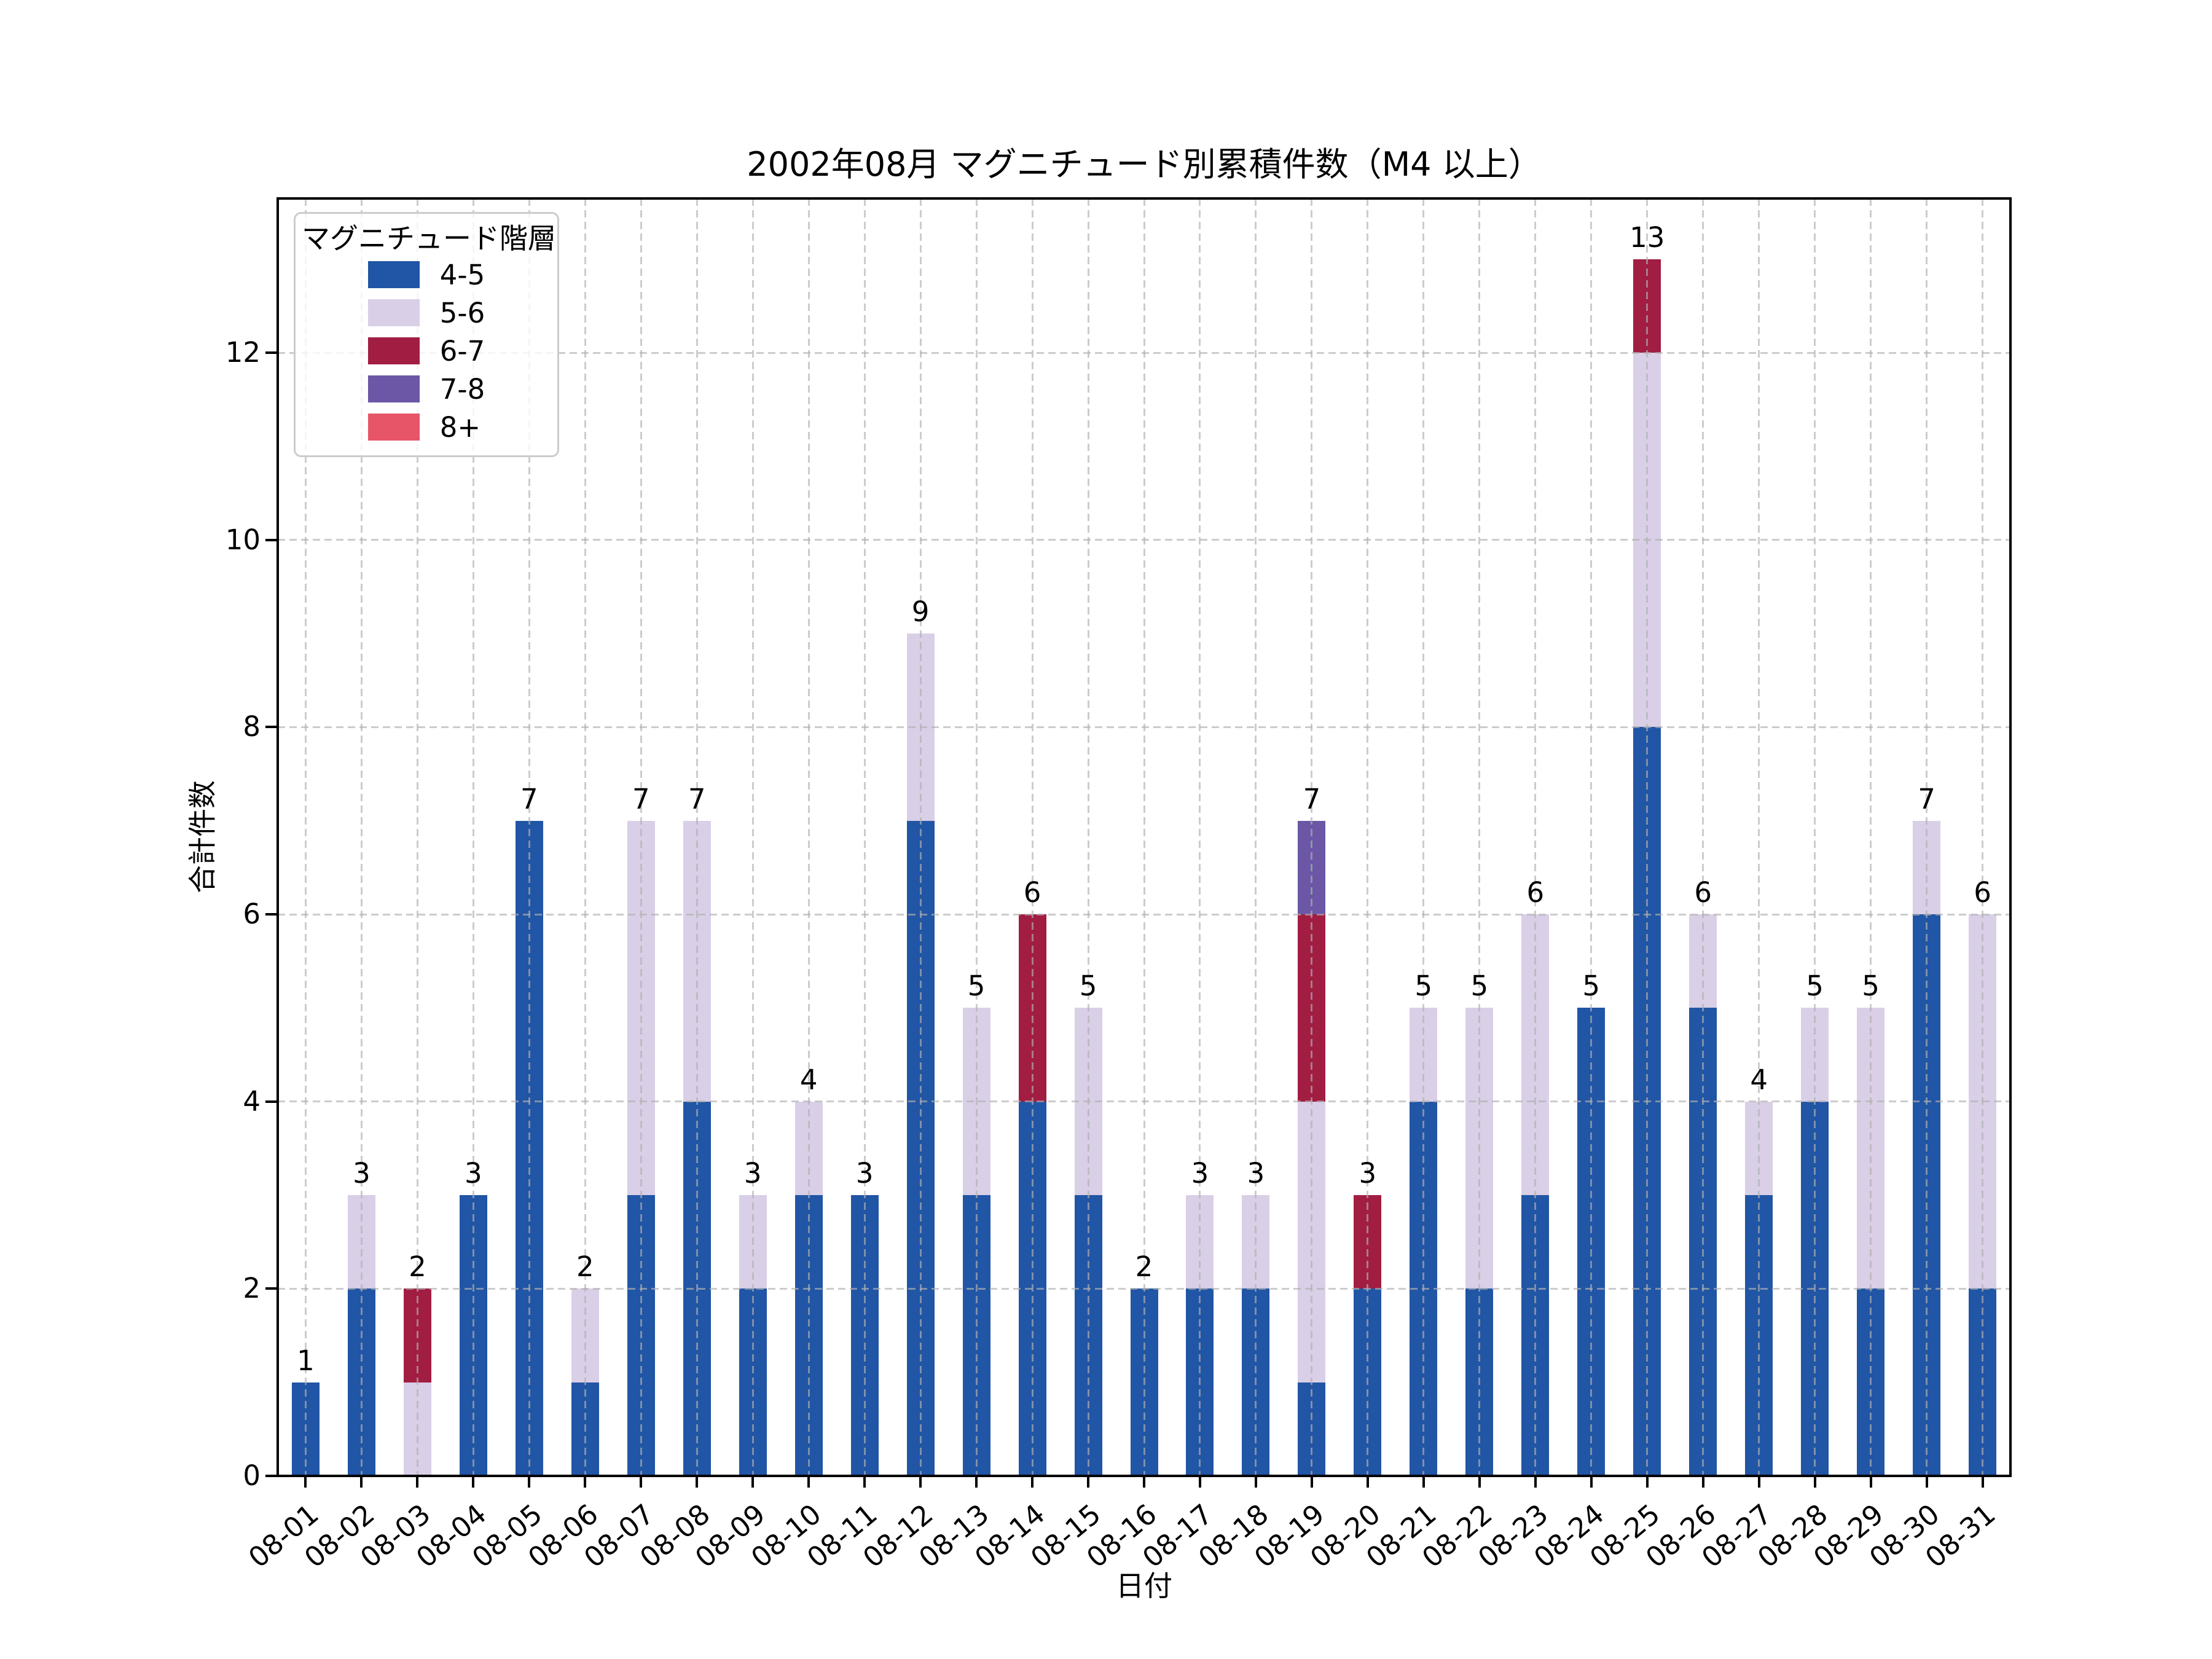 The width and height of the screenshot is (2212, 1659). Describe the element at coordinates (426, 427) in the screenshot. I see `legend-row-8+: 8+` at that location.